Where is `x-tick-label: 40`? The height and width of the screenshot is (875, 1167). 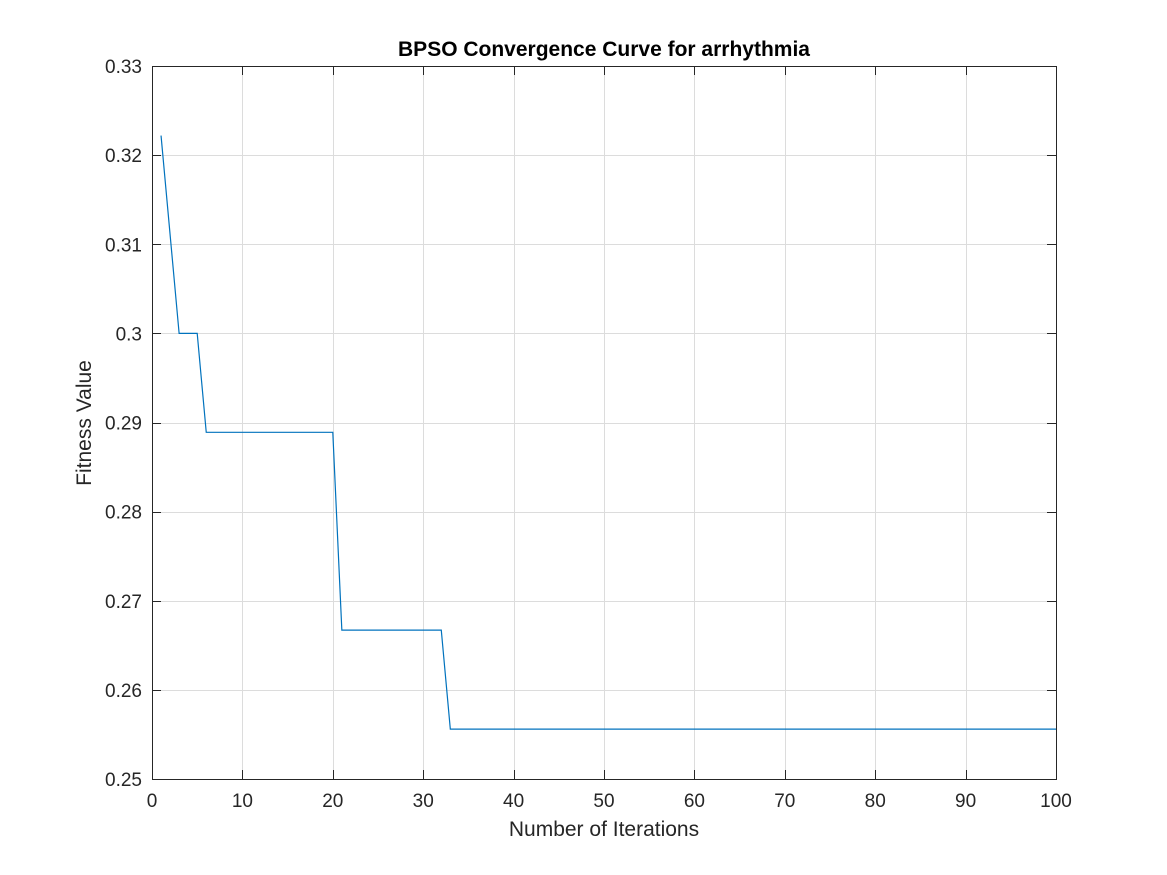
x-tick-label: 40 is located at coordinates (513, 801).